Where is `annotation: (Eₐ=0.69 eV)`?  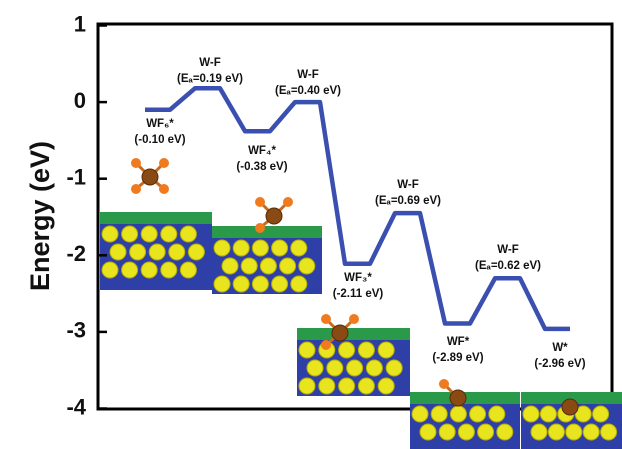
annotation: (Eₐ=0.69 eV) is located at coordinates (408, 201).